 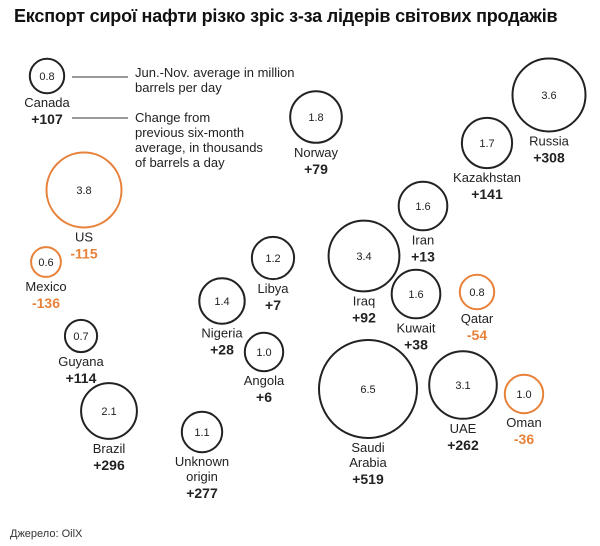 What do you see at coordinates (109, 448) in the screenshot?
I see `country-label-brazil: Brazil` at bounding box center [109, 448].